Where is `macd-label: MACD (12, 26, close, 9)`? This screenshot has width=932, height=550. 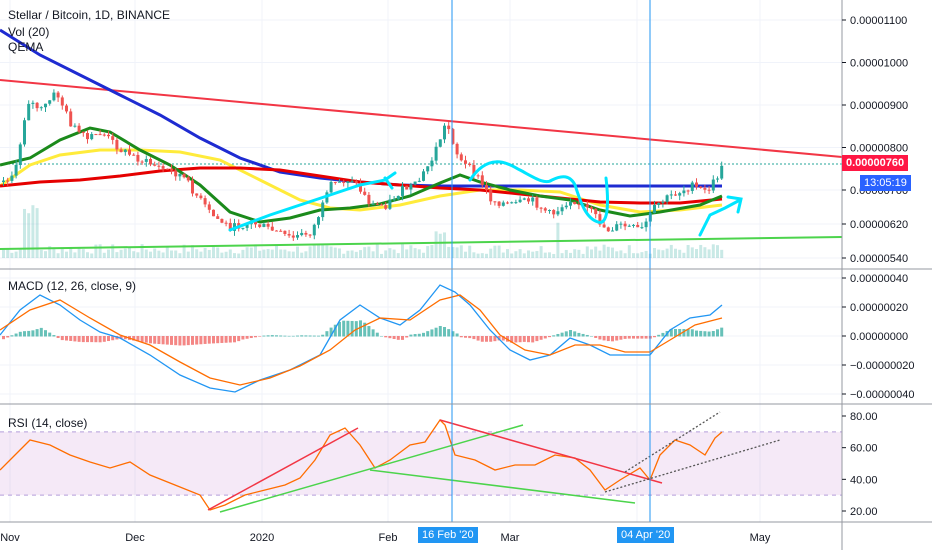 macd-label: MACD (12, 26, close, 9) is located at coordinates (72, 286).